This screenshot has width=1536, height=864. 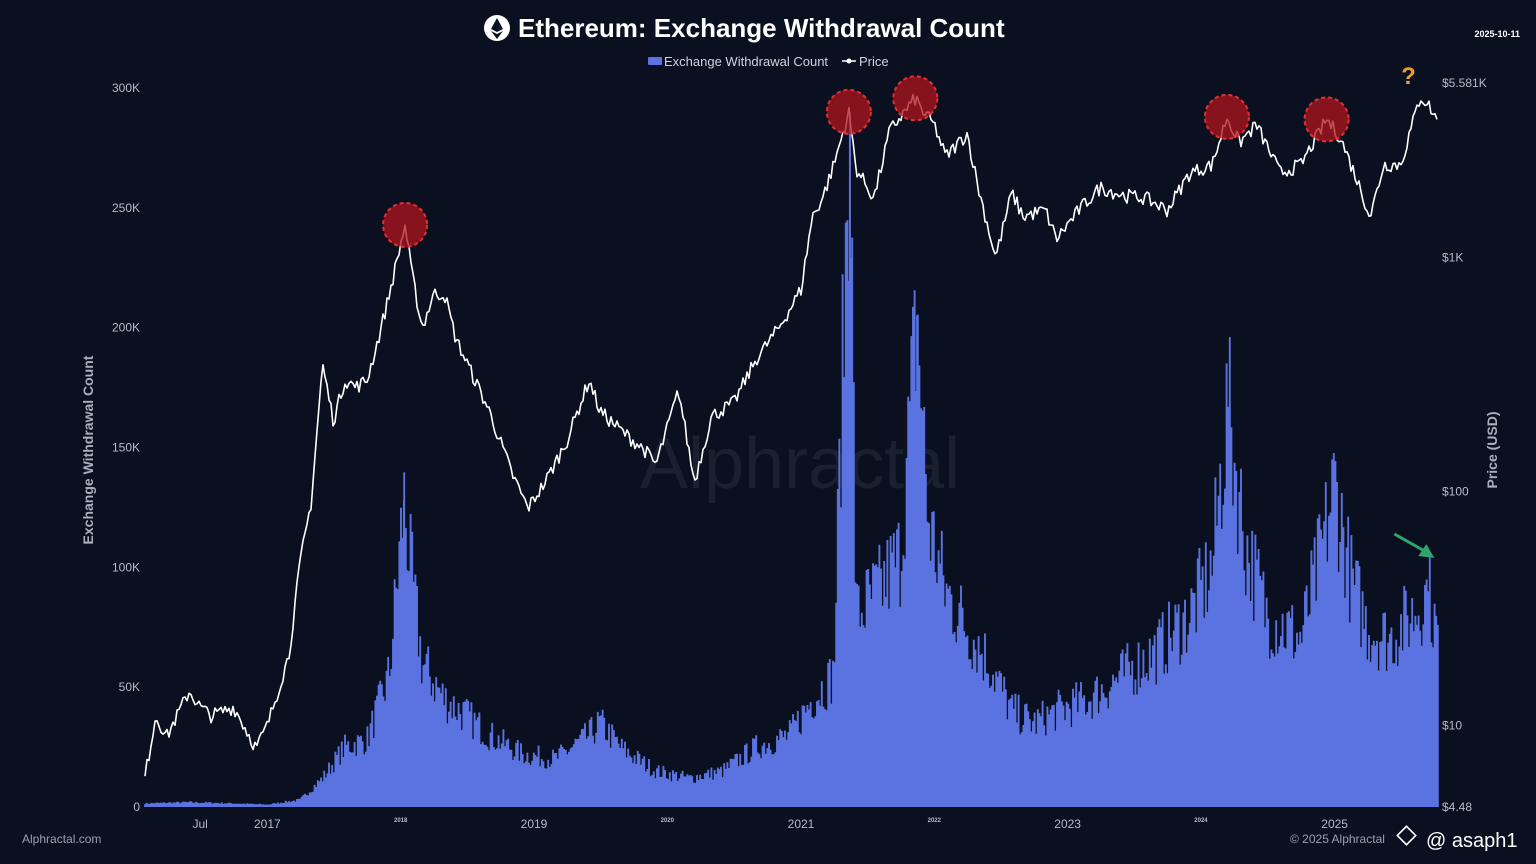 I want to click on y-tick-label: 250K, so click(x=126, y=208).